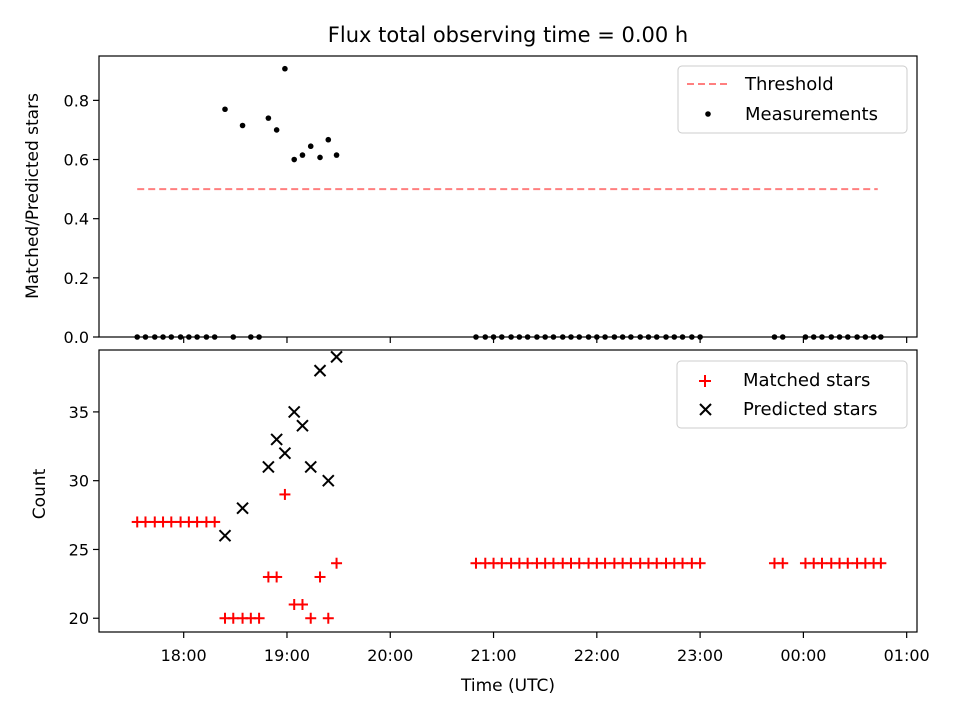 The height and width of the screenshot is (720, 960). What do you see at coordinates (705, 381) in the screenshot?
I see `matched-stars-legend-plus-icon` at bounding box center [705, 381].